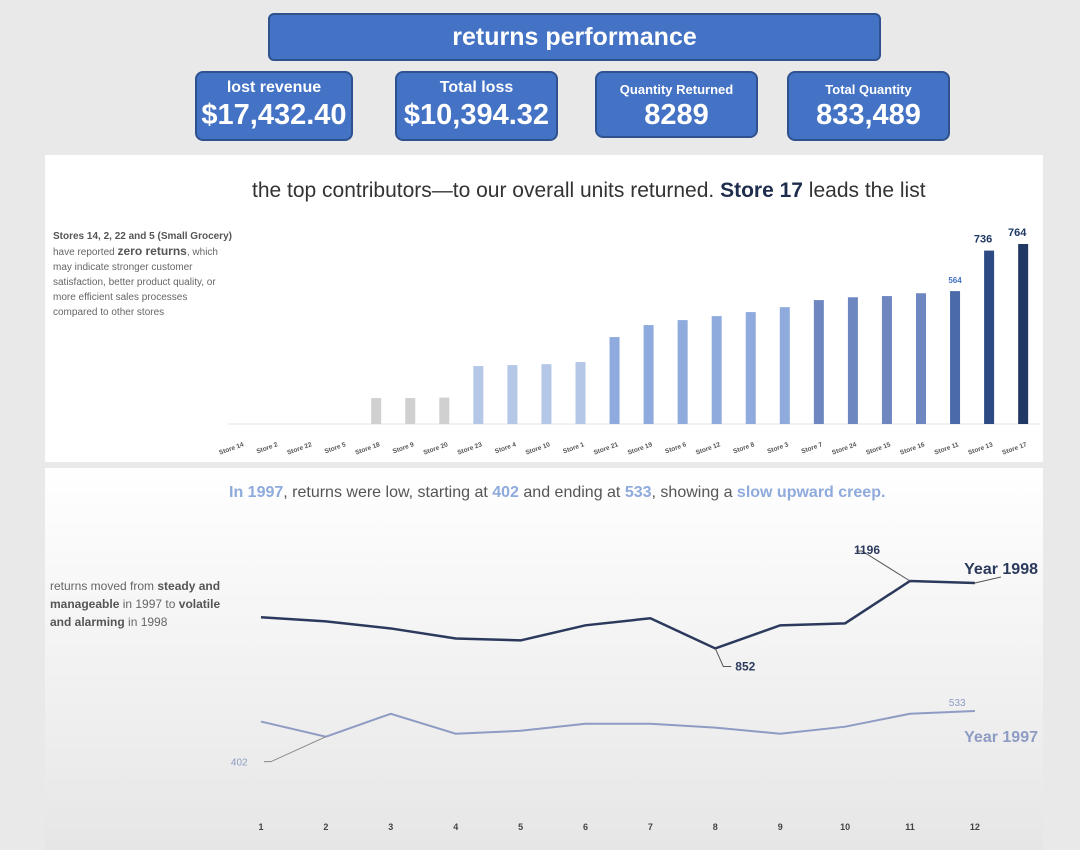 The height and width of the screenshot is (850, 1080). I want to click on x-tick-label: Store 8, so click(743, 448).